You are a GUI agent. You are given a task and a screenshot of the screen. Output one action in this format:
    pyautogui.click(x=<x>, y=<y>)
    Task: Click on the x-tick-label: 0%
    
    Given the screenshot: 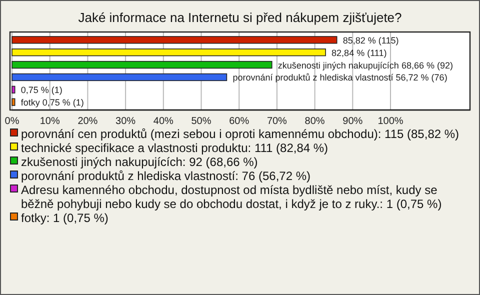 What is the action you would take?
    pyautogui.click(x=12, y=121)
    